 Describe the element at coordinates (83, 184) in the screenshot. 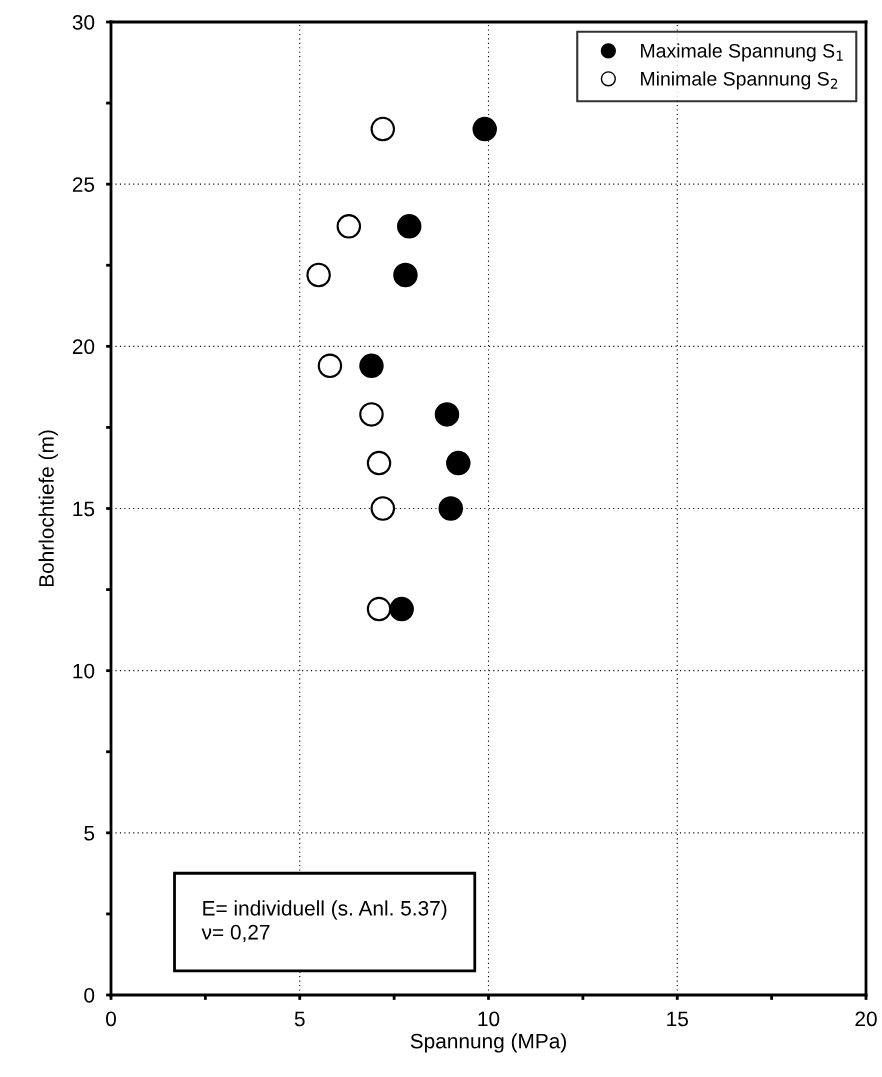

I see `y-tick-label: 25` at that location.